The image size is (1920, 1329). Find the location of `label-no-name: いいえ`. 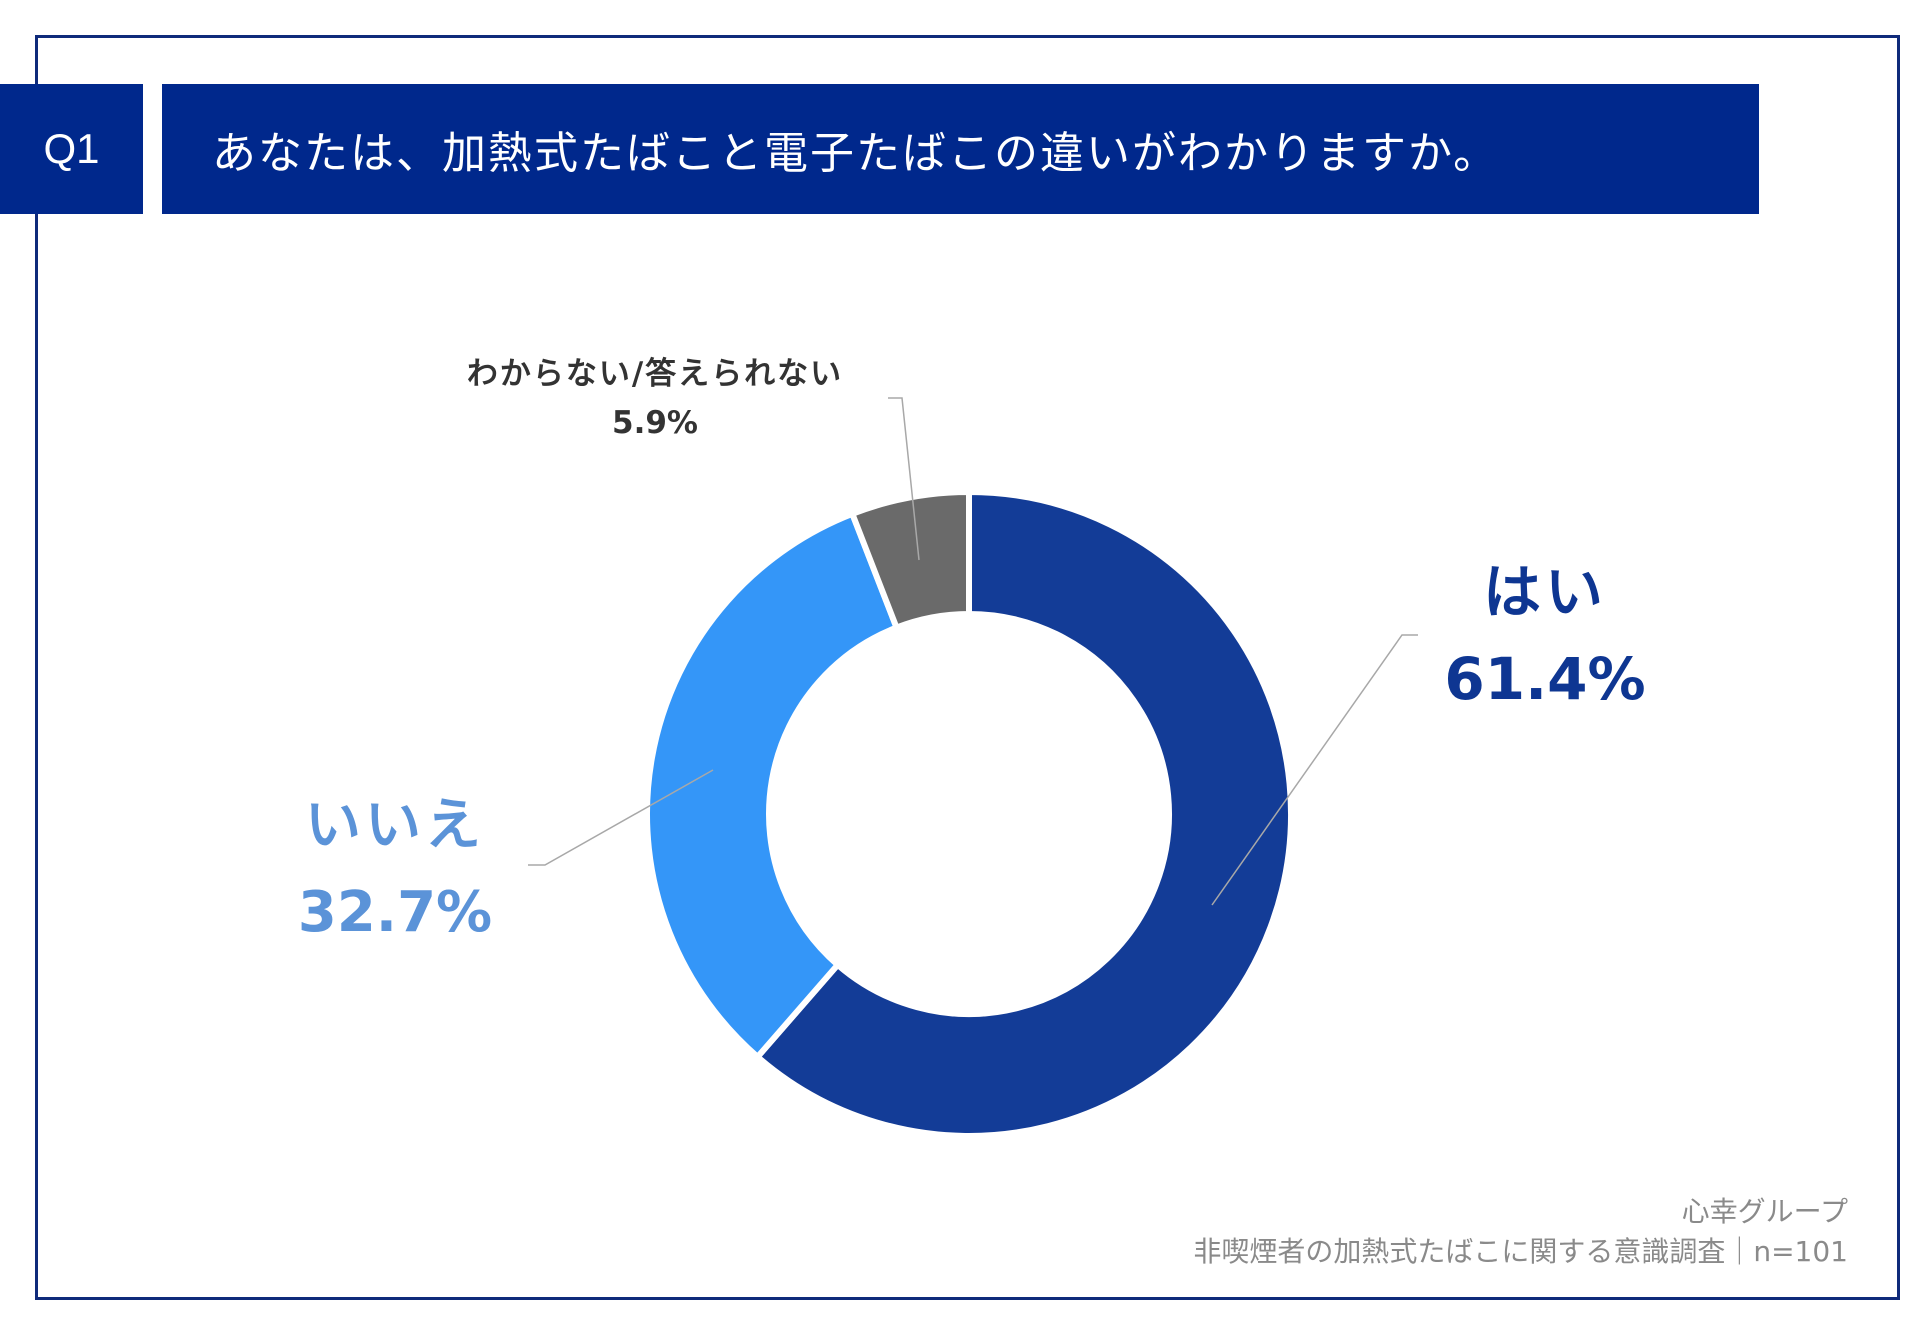

label-no-name: いいえ is located at coordinates (395, 825).